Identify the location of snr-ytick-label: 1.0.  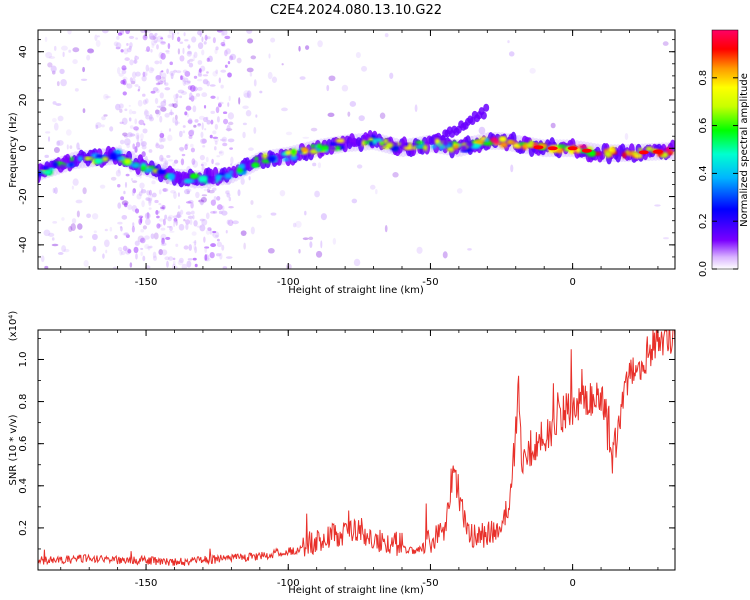
(23, 360).